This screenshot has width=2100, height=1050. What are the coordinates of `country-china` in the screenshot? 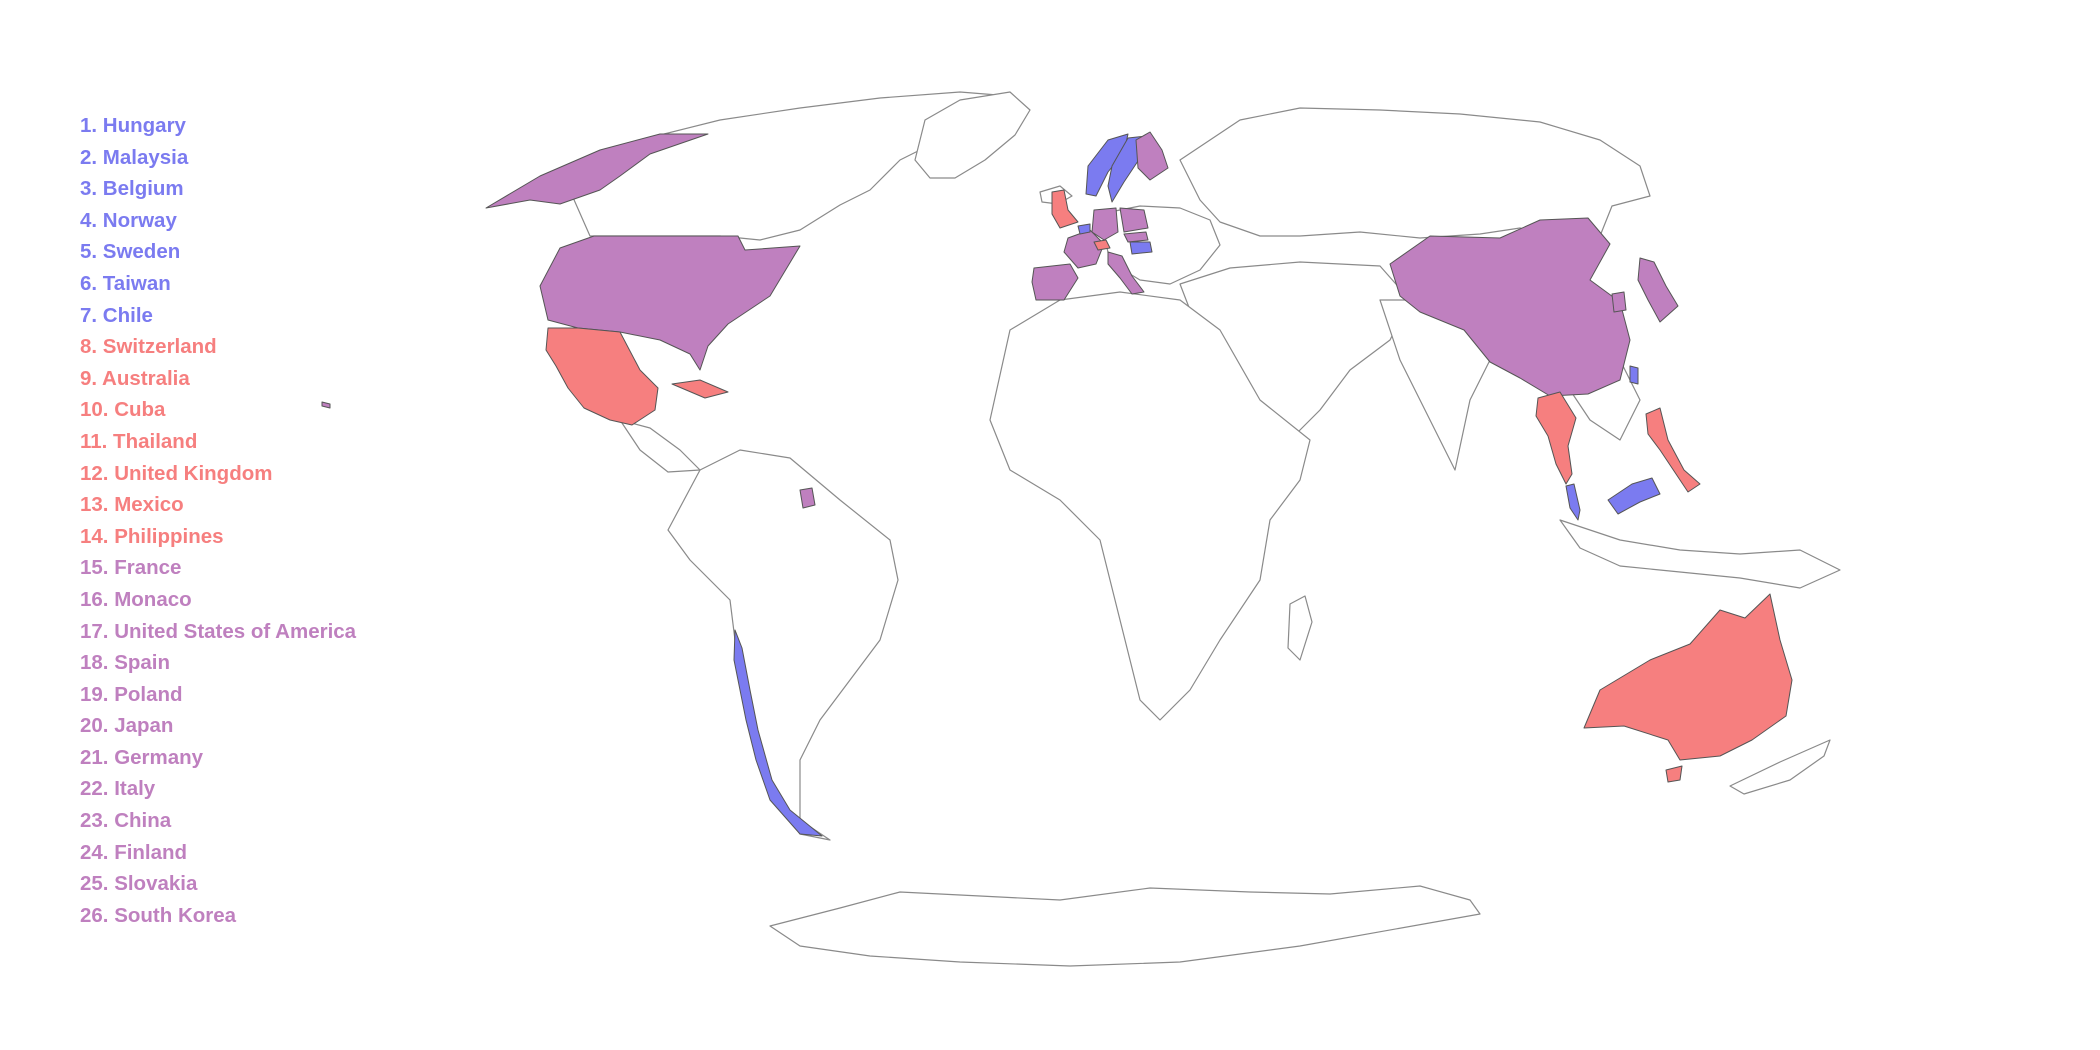 It's located at (1510, 307).